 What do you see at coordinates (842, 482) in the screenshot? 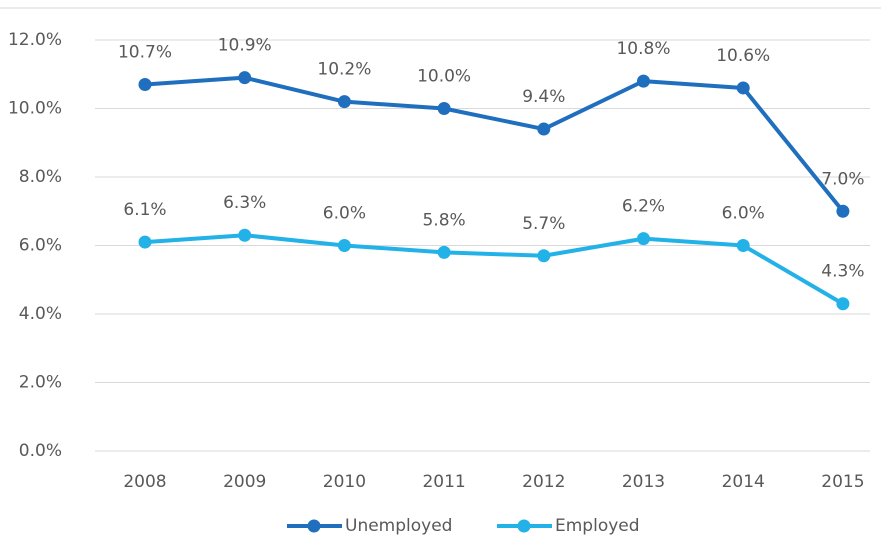
I see `x-tick-label: 2015` at bounding box center [842, 482].